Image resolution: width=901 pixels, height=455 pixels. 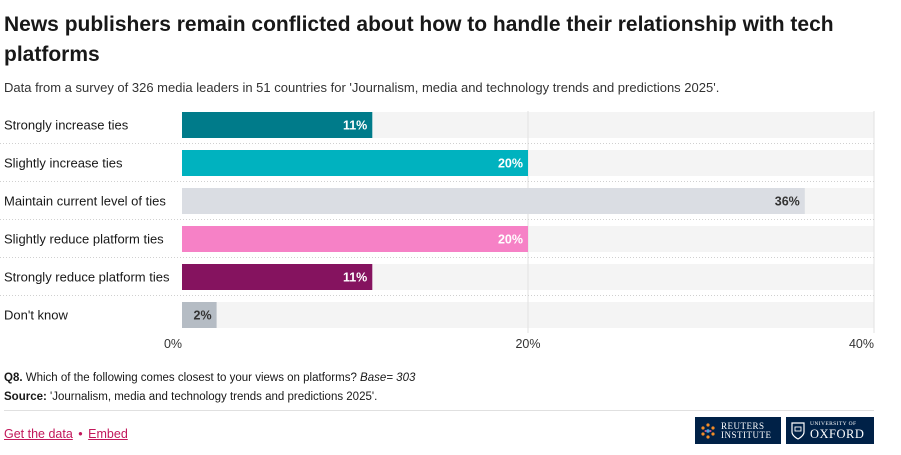 I want to click on x-tick-label: 20%, so click(x=527, y=344).